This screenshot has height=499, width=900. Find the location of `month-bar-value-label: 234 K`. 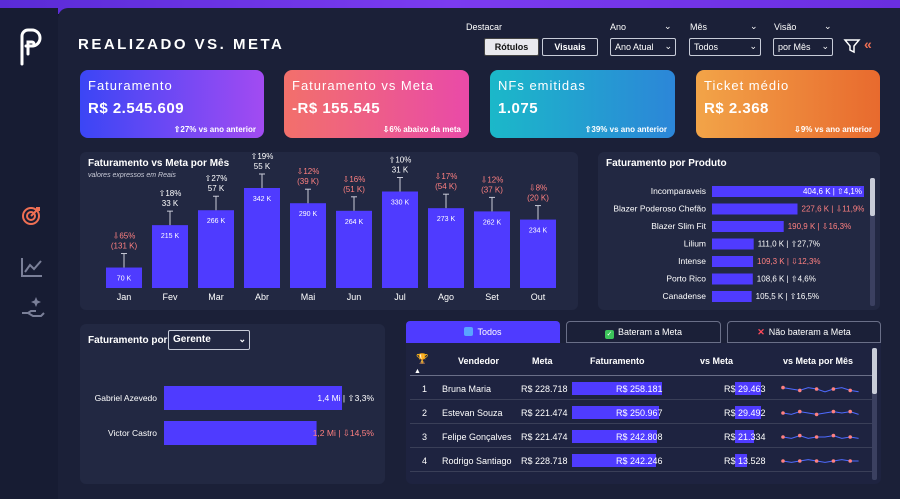

month-bar-value-label: 234 K is located at coordinates (538, 231).